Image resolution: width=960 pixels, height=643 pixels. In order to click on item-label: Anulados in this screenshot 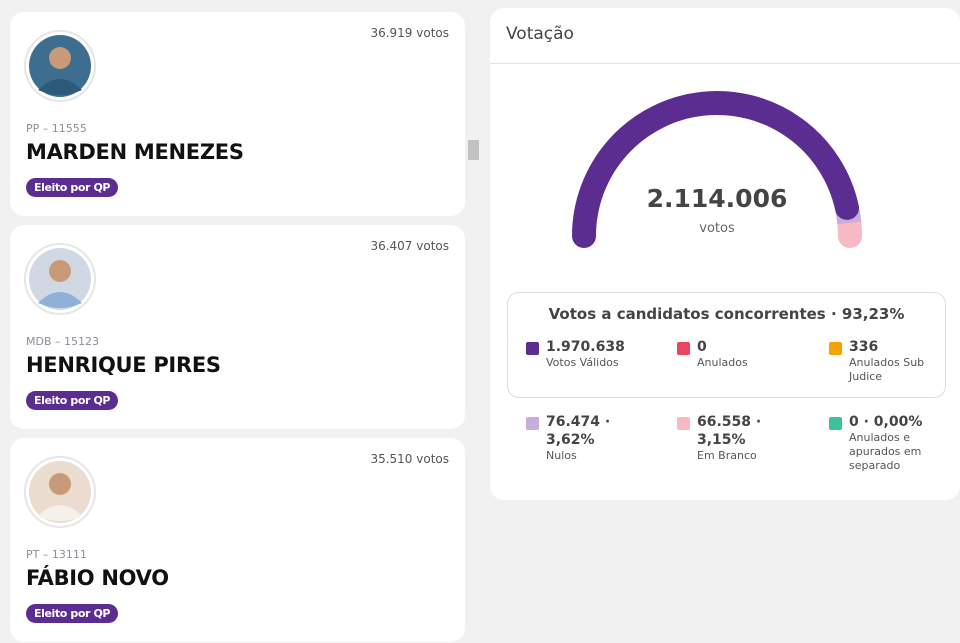, I will do `click(722, 362)`.